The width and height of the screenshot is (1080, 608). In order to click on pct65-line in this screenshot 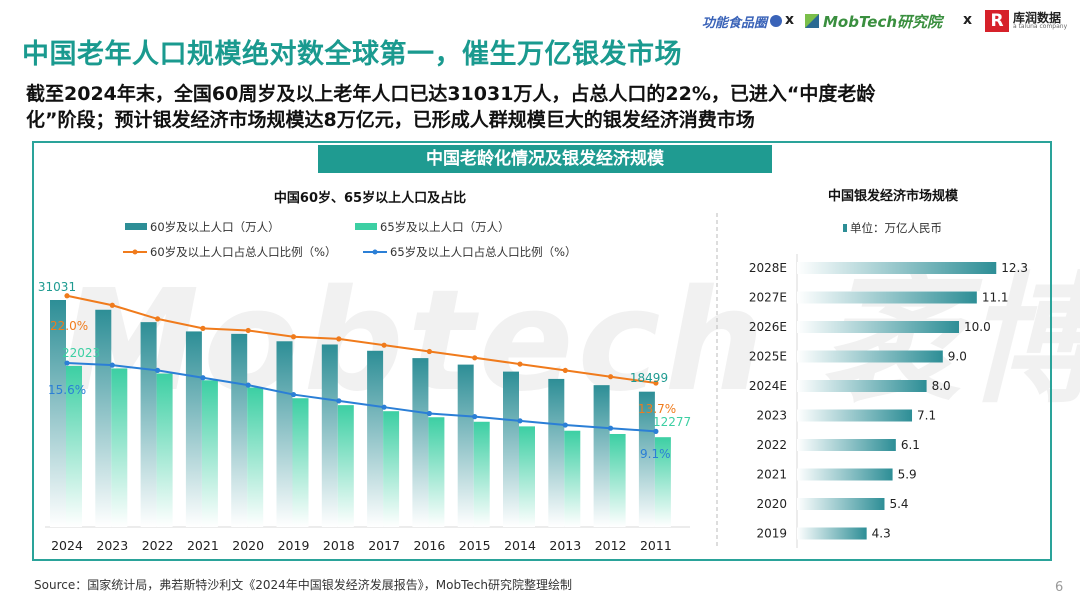, I will do `click(361, 397)`.